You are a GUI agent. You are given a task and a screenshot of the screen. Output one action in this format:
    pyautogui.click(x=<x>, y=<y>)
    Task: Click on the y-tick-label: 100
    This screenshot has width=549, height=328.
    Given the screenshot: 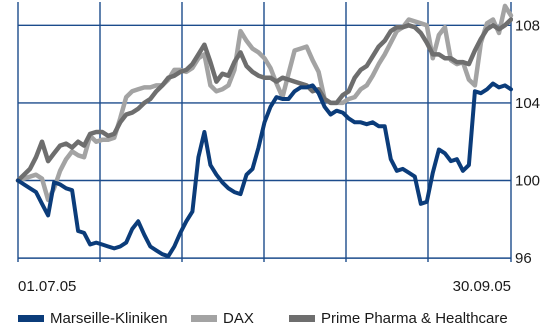 What is the action you would take?
    pyautogui.click(x=527, y=181)
    